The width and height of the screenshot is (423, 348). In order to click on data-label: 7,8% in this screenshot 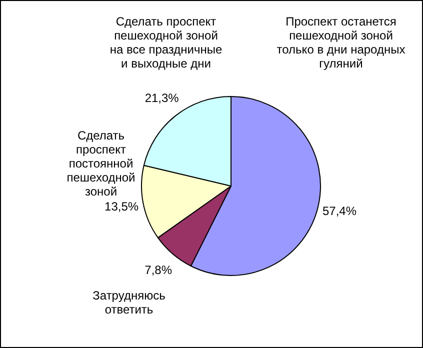, I will do `click(158, 269)`.